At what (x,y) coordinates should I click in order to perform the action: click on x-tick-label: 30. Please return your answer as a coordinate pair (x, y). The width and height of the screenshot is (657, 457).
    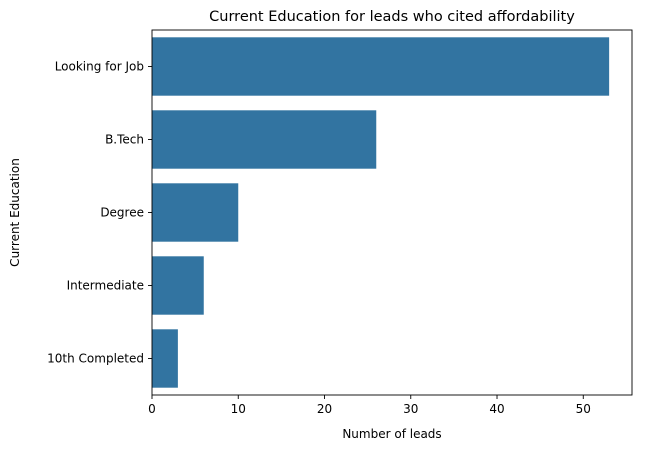
    Looking at the image, I should click on (410, 409).